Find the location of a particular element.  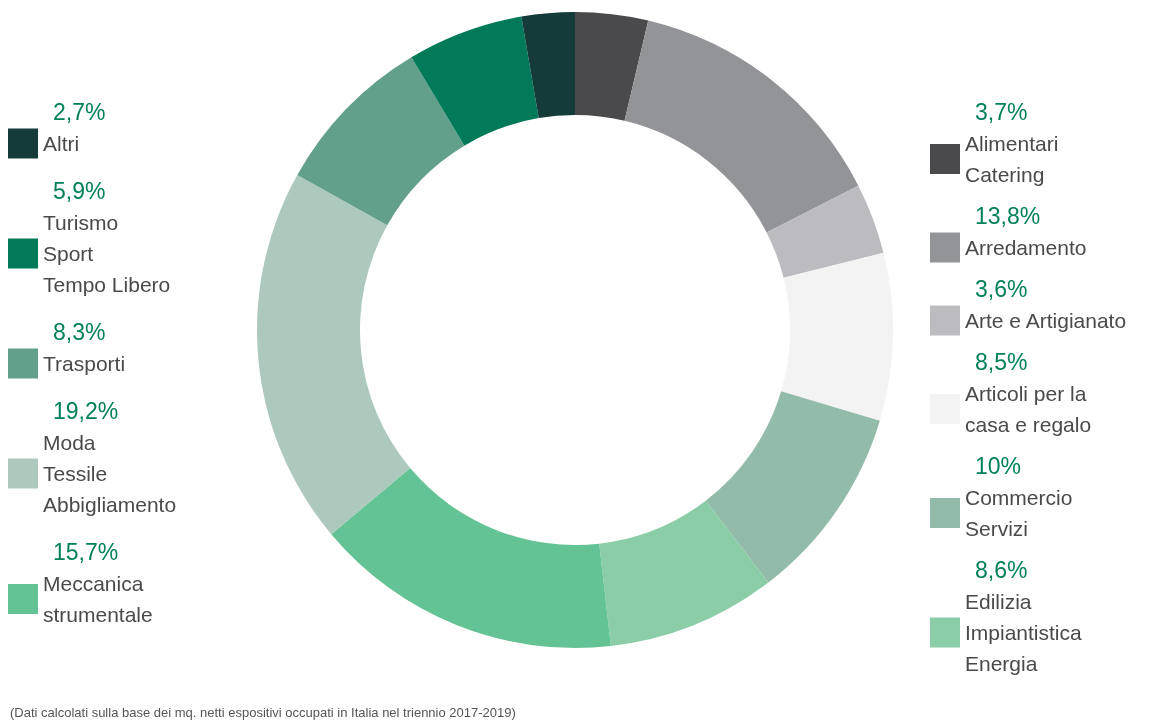

legend-label: Arredamento is located at coordinates (1026, 247).